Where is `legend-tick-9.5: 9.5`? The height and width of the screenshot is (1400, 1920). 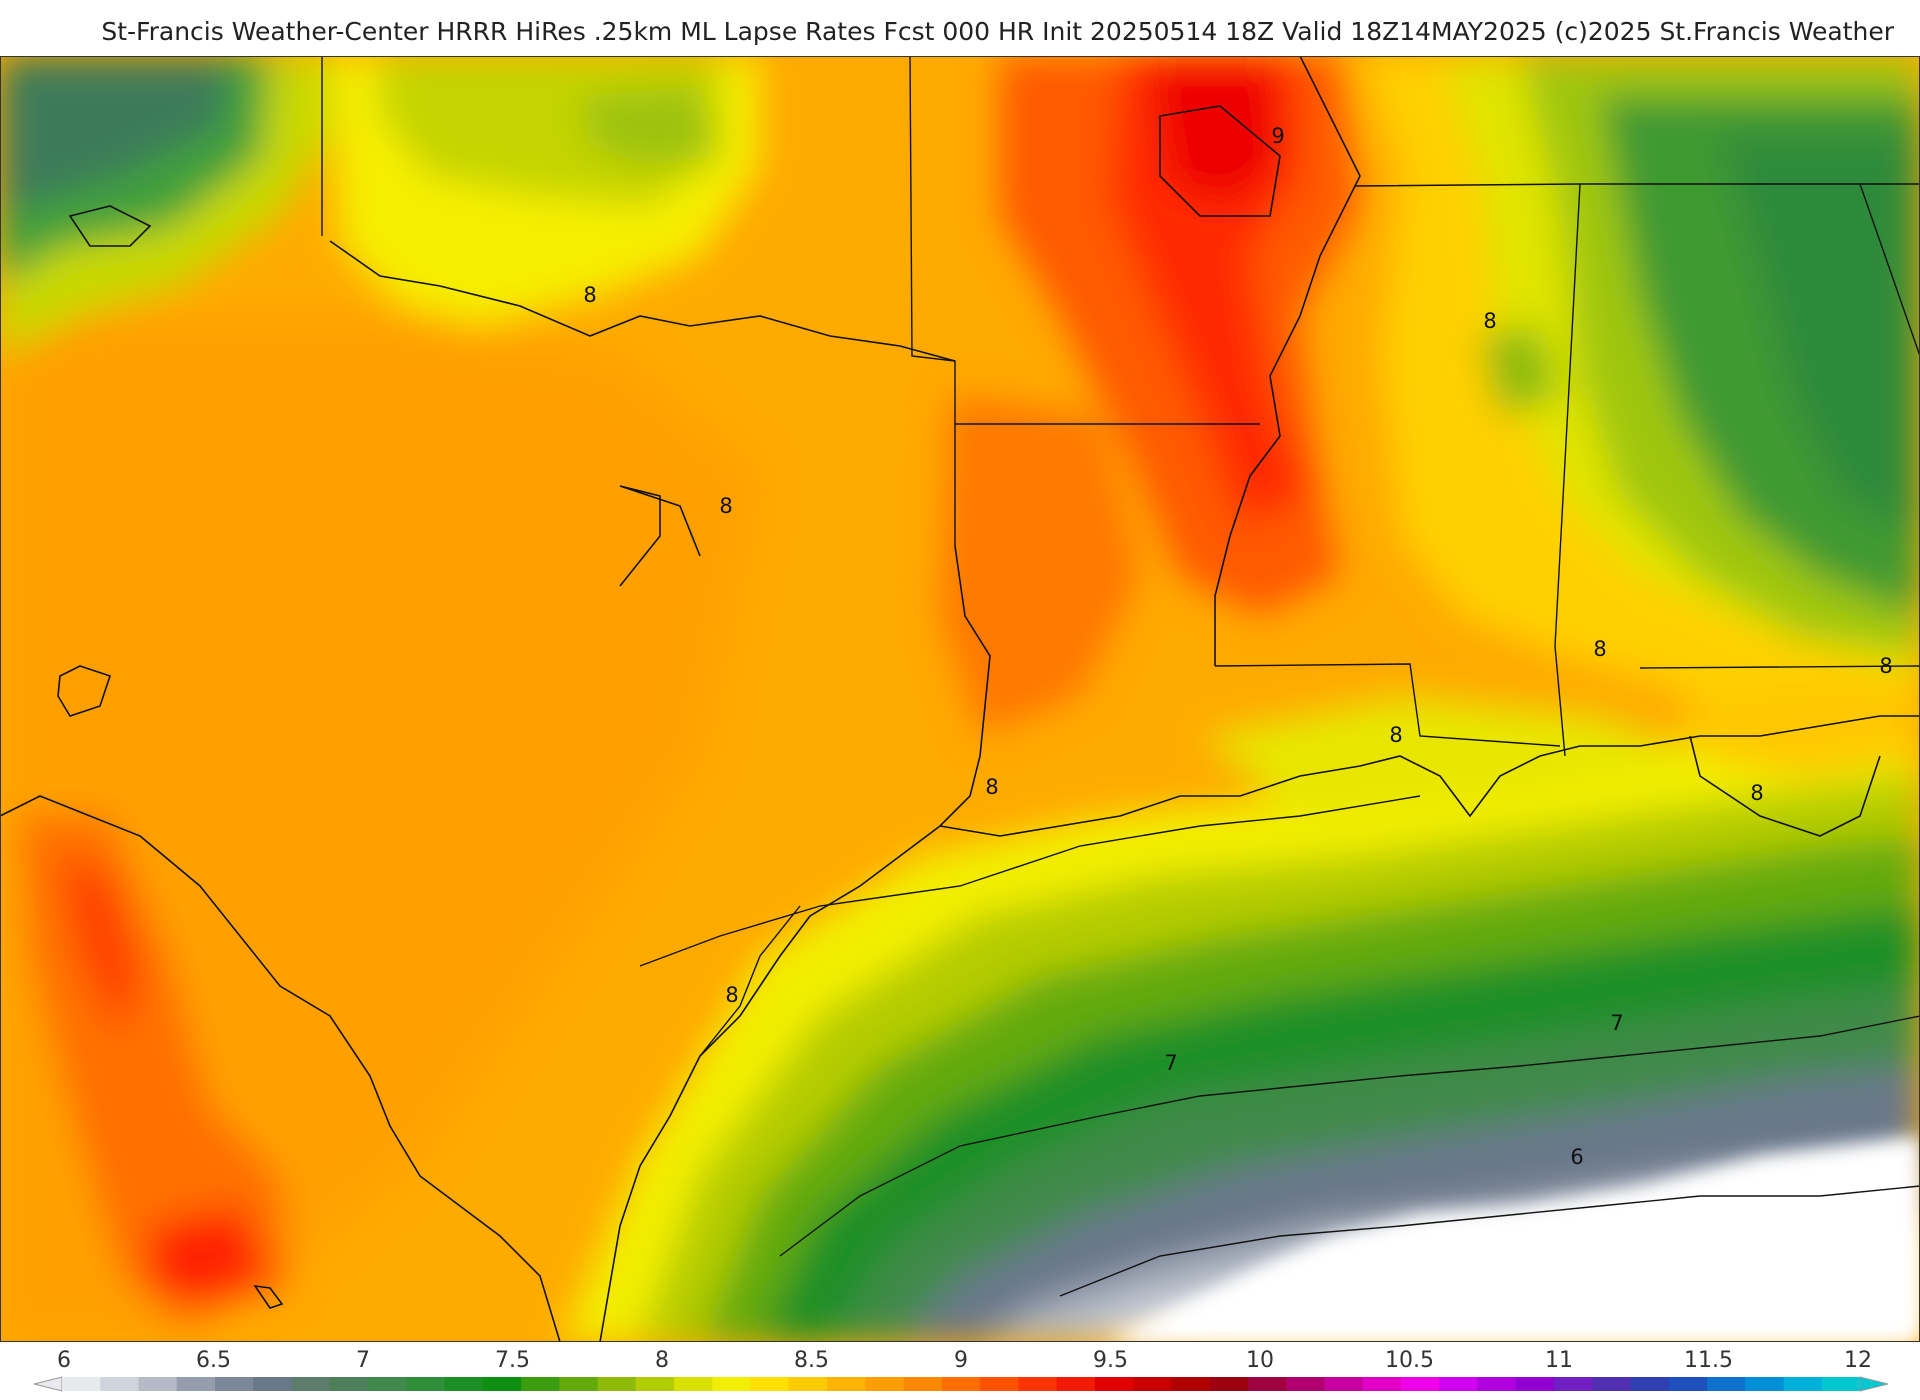
legend-tick-9.5: 9.5 is located at coordinates (1110, 1360).